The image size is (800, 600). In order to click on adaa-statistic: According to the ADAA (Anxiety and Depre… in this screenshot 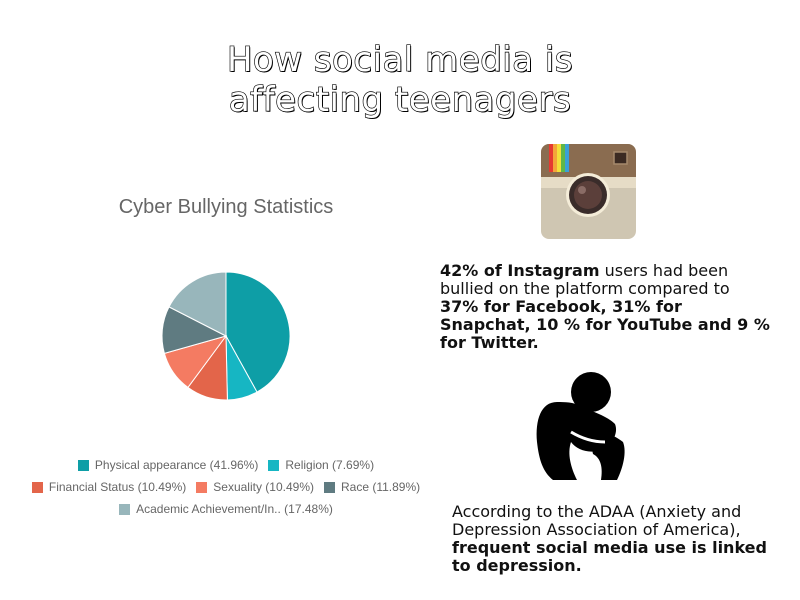, I will do `click(621, 539)`.